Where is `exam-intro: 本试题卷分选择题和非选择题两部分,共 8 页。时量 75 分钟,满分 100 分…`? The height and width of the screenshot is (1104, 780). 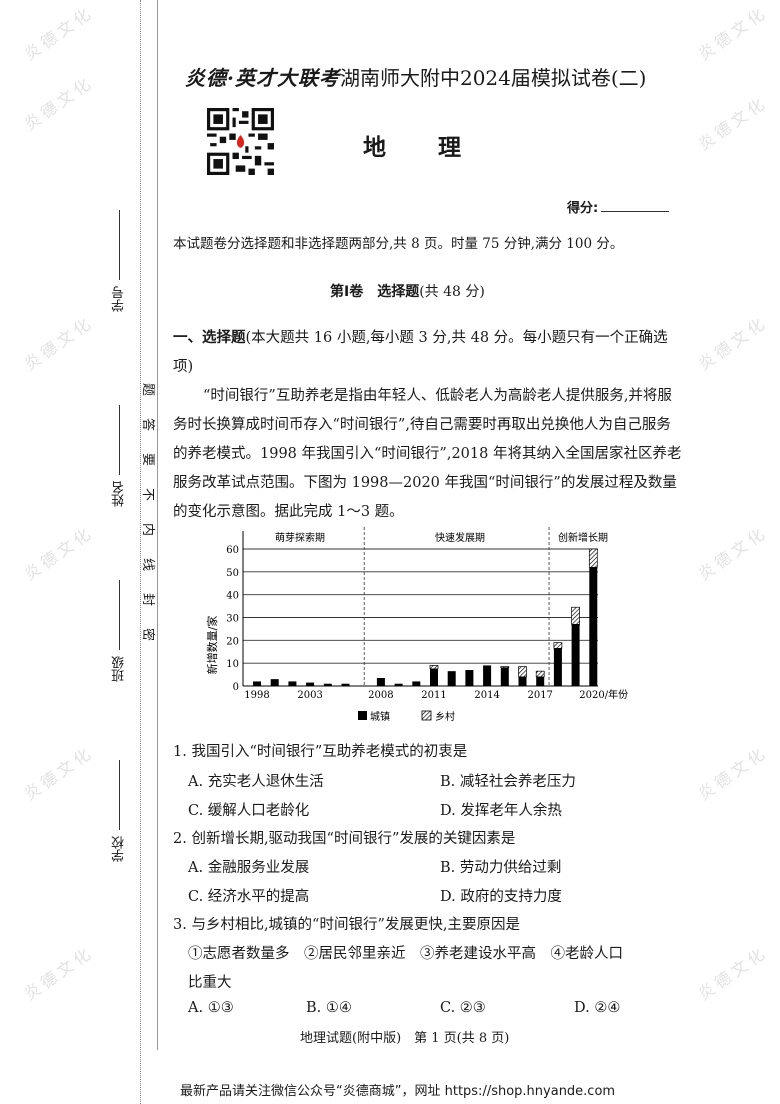 exam-intro: 本试题卷分选择题和非选择题两部分,共 8 页。时量 75 分钟,满分 100 分… is located at coordinates (398, 244).